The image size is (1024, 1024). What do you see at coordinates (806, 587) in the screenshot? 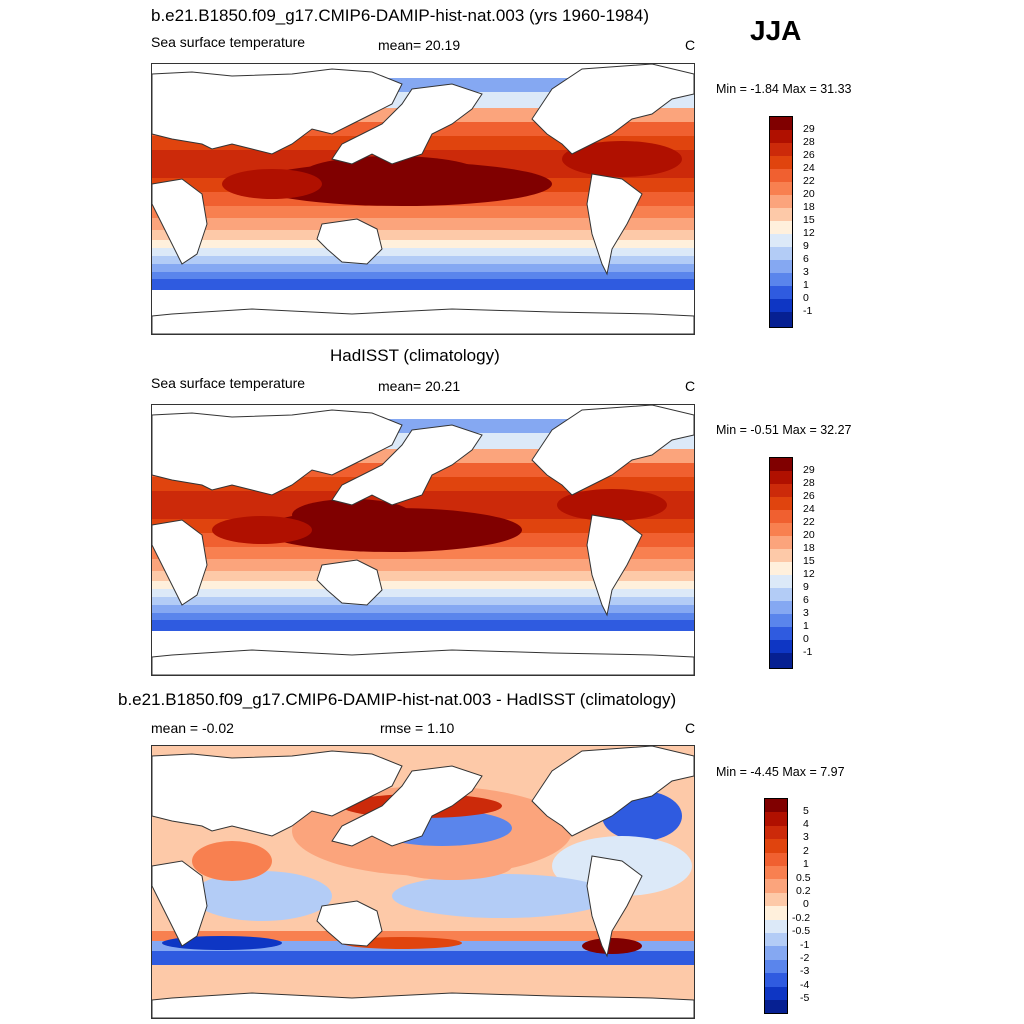
I see `panel-2-colorbar-label-10: 9` at bounding box center [806, 587].